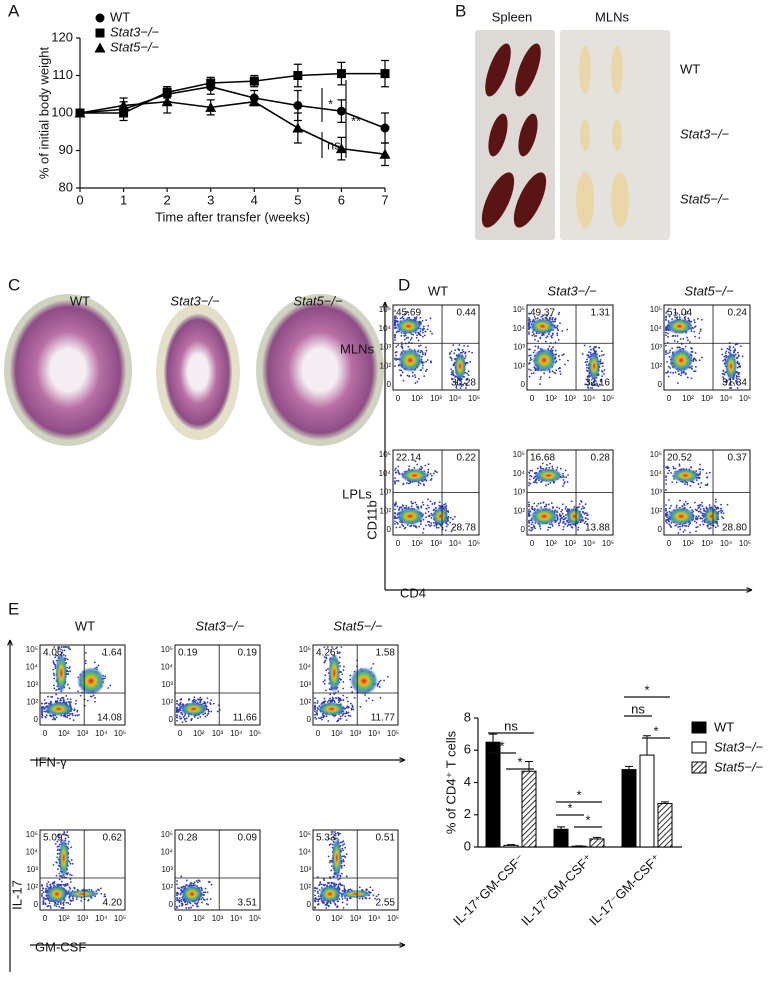 The height and width of the screenshot is (983, 777). Describe the element at coordinates (85, 625) in the screenshot. I see `column-label: WT` at that location.